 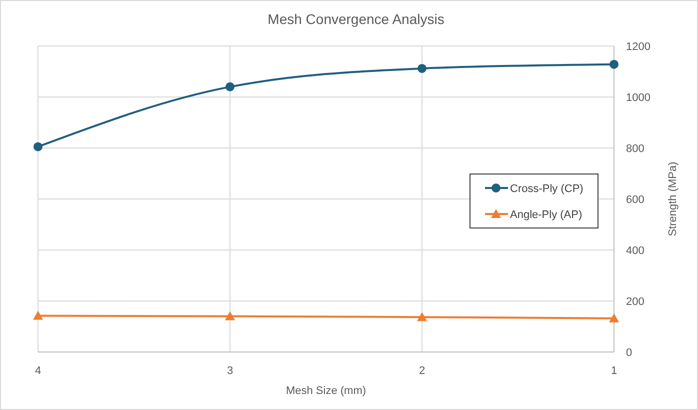 I want to click on chart-title: Mesh Convergence Analysis, so click(x=356, y=19).